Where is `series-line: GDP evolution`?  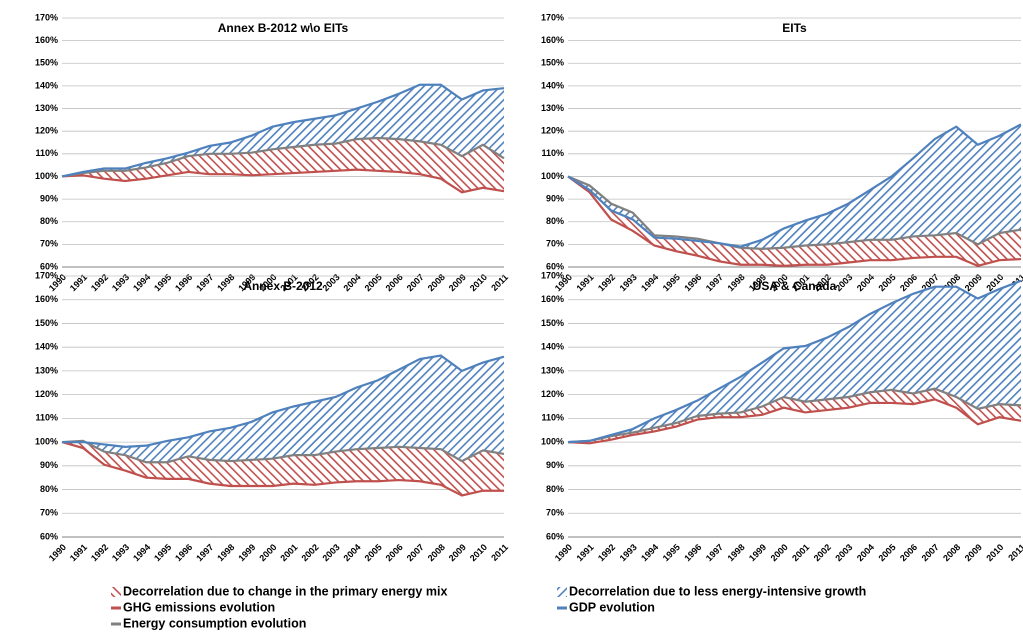
series-line: GDP evolution is located at coordinates (283, 130).